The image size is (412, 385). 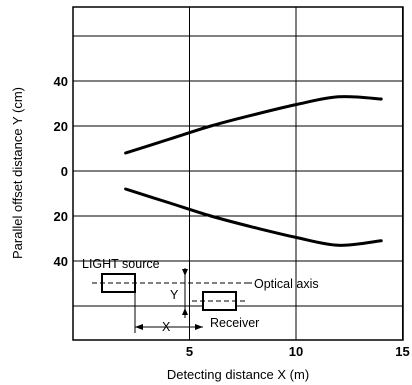 I want to click on y-arrow-down, so click(x=185, y=311).